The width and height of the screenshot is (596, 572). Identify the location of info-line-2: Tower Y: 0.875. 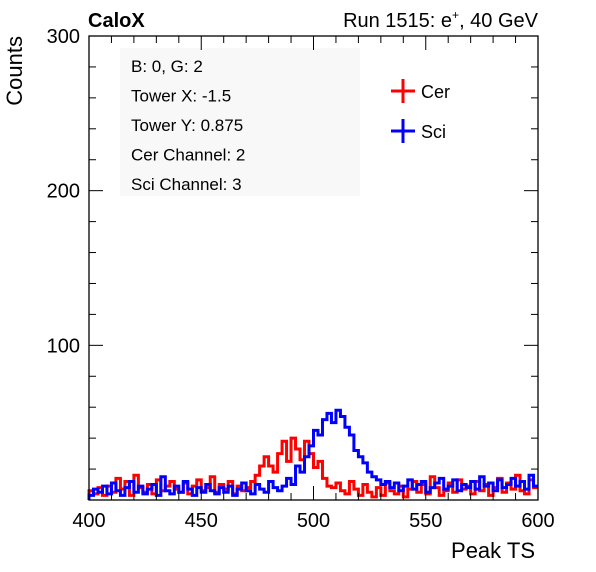
(187, 125).